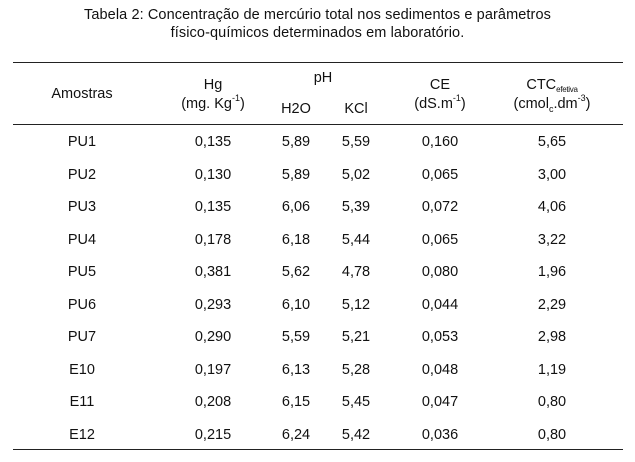 The image size is (635, 462). I want to click on cell-hg: 0,293, so click(213, 304).